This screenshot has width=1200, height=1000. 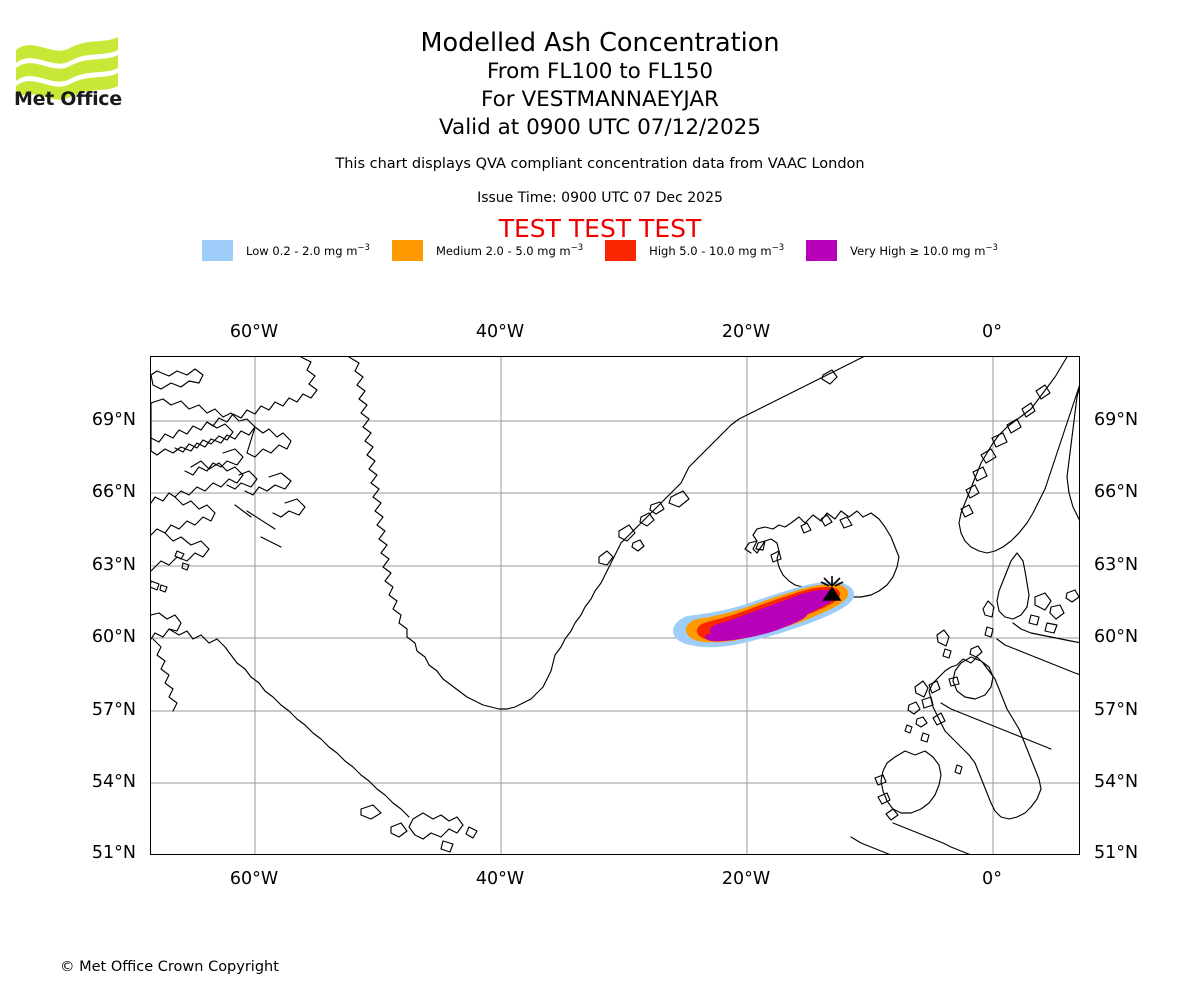 What do you see at coordinates (621, 250) in the screenshot?
I see `legend-swatch-high` at bounding box center [621, 250].